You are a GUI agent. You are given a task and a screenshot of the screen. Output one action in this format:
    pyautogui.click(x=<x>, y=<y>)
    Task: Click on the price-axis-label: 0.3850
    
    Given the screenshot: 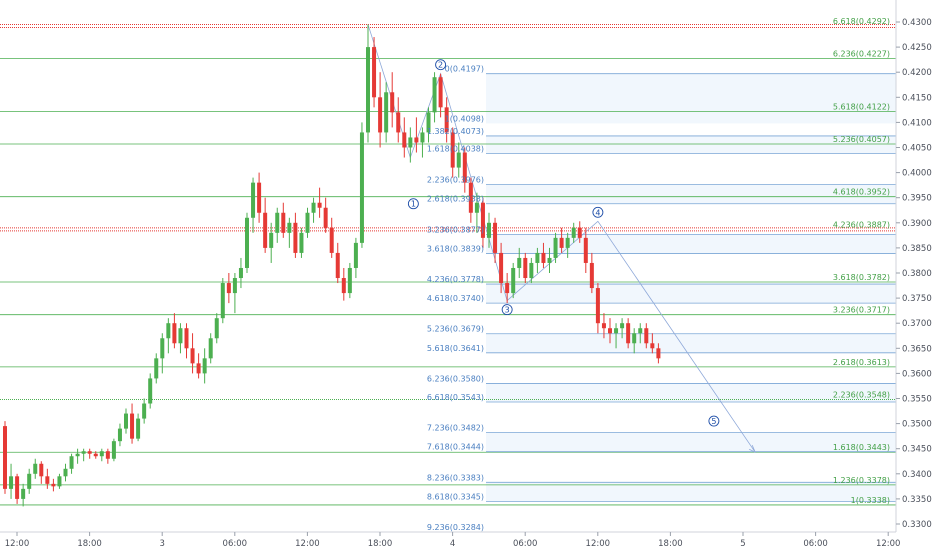 What is the action you would take?
    pyautogui.click(x=917, y=249)
    